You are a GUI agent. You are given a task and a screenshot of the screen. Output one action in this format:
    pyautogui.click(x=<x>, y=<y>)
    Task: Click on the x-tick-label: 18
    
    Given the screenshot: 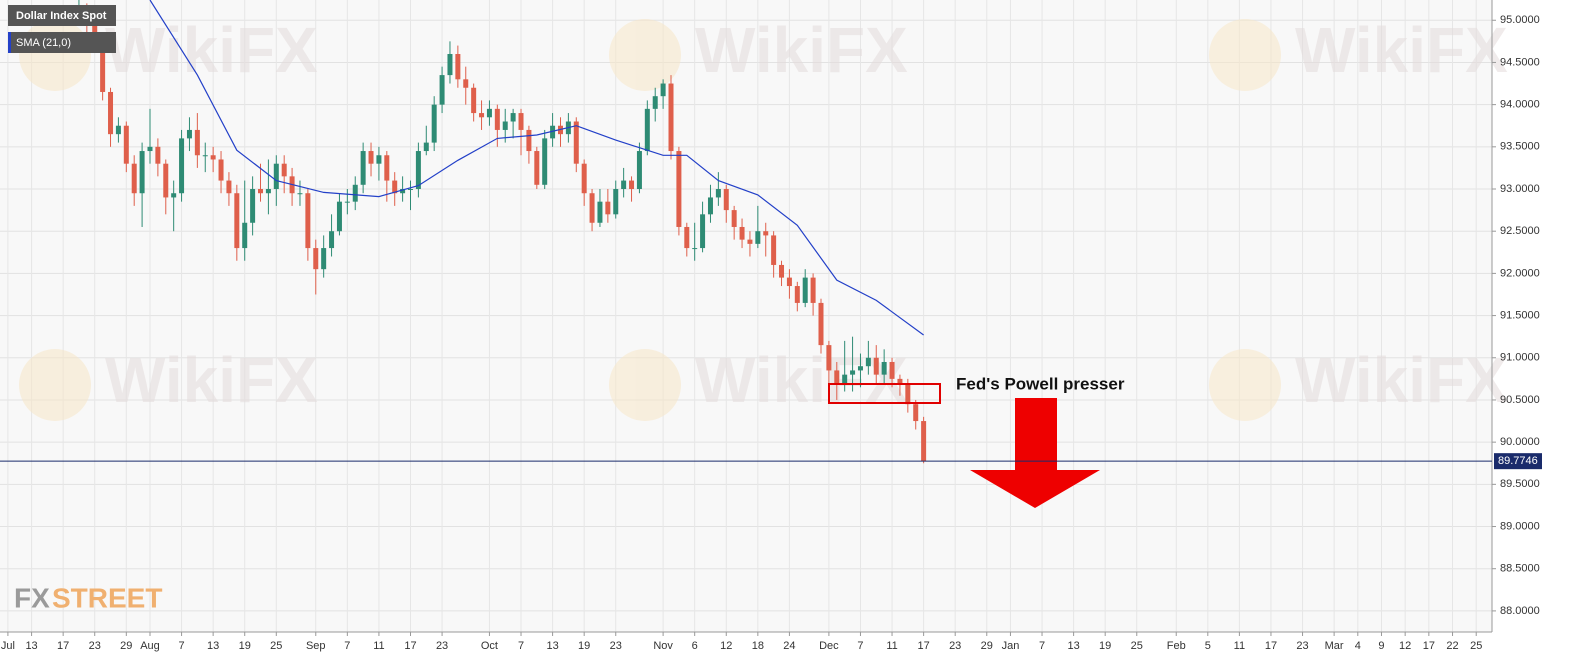 What is the action you would take?
    pyautogui.click(x=758, y=646)
    